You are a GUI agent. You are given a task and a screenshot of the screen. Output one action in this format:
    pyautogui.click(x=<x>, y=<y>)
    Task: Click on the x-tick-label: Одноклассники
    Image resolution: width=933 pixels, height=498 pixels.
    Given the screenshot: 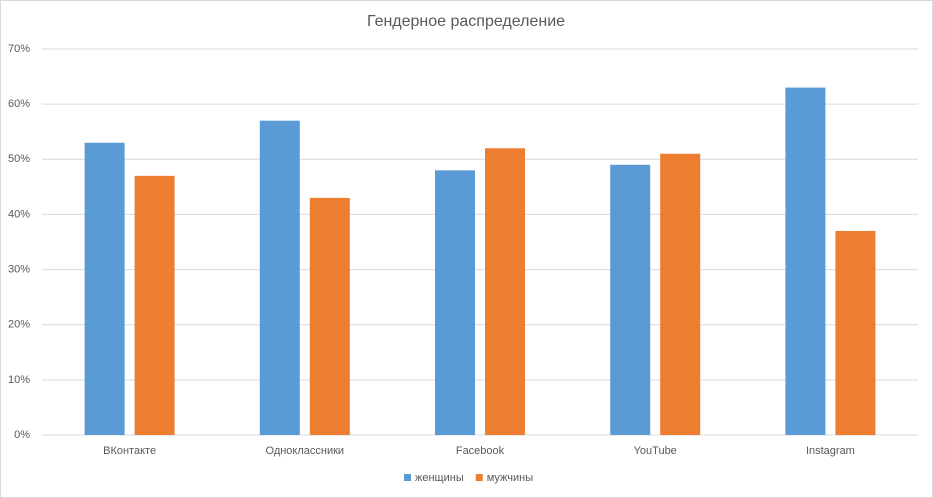 What is the action you would take?
    pyautogui.click(x=305, y=451)
    